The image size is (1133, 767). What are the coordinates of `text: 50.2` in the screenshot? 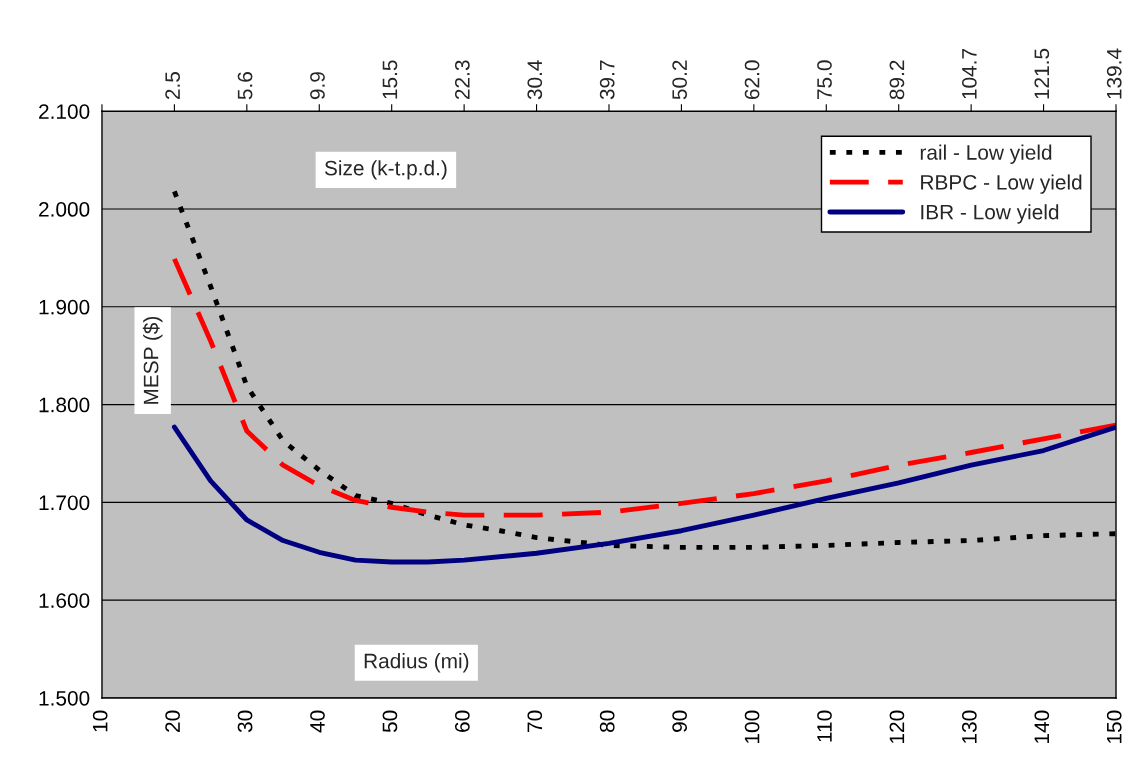 It's located at (680, 80).